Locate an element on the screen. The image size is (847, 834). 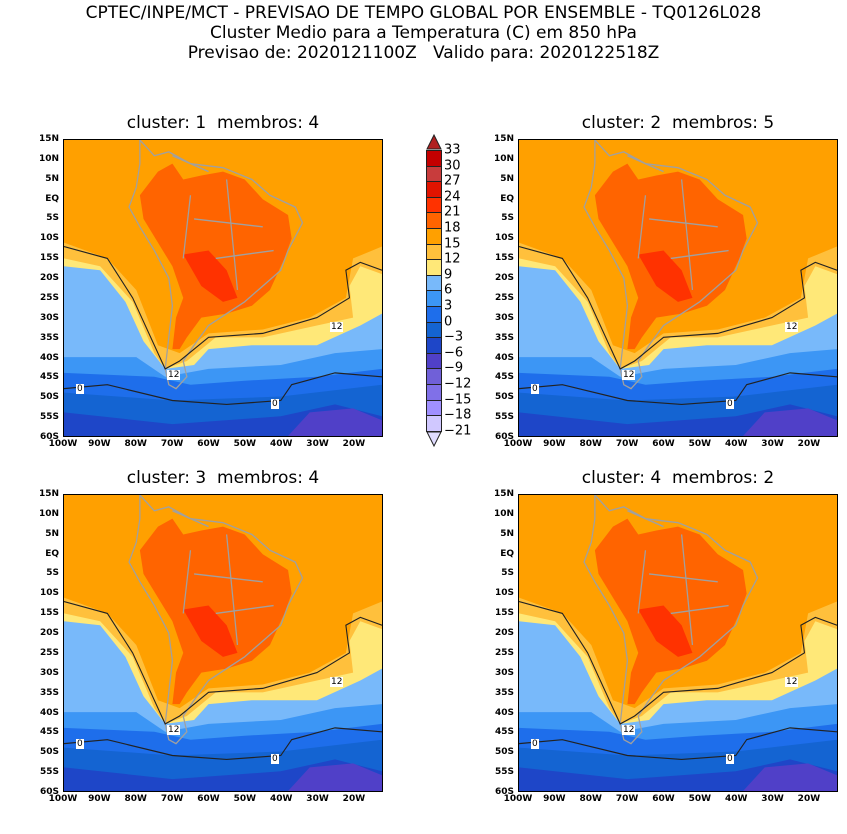
colorbar-label: −9 is located at coordinates (454, 368).